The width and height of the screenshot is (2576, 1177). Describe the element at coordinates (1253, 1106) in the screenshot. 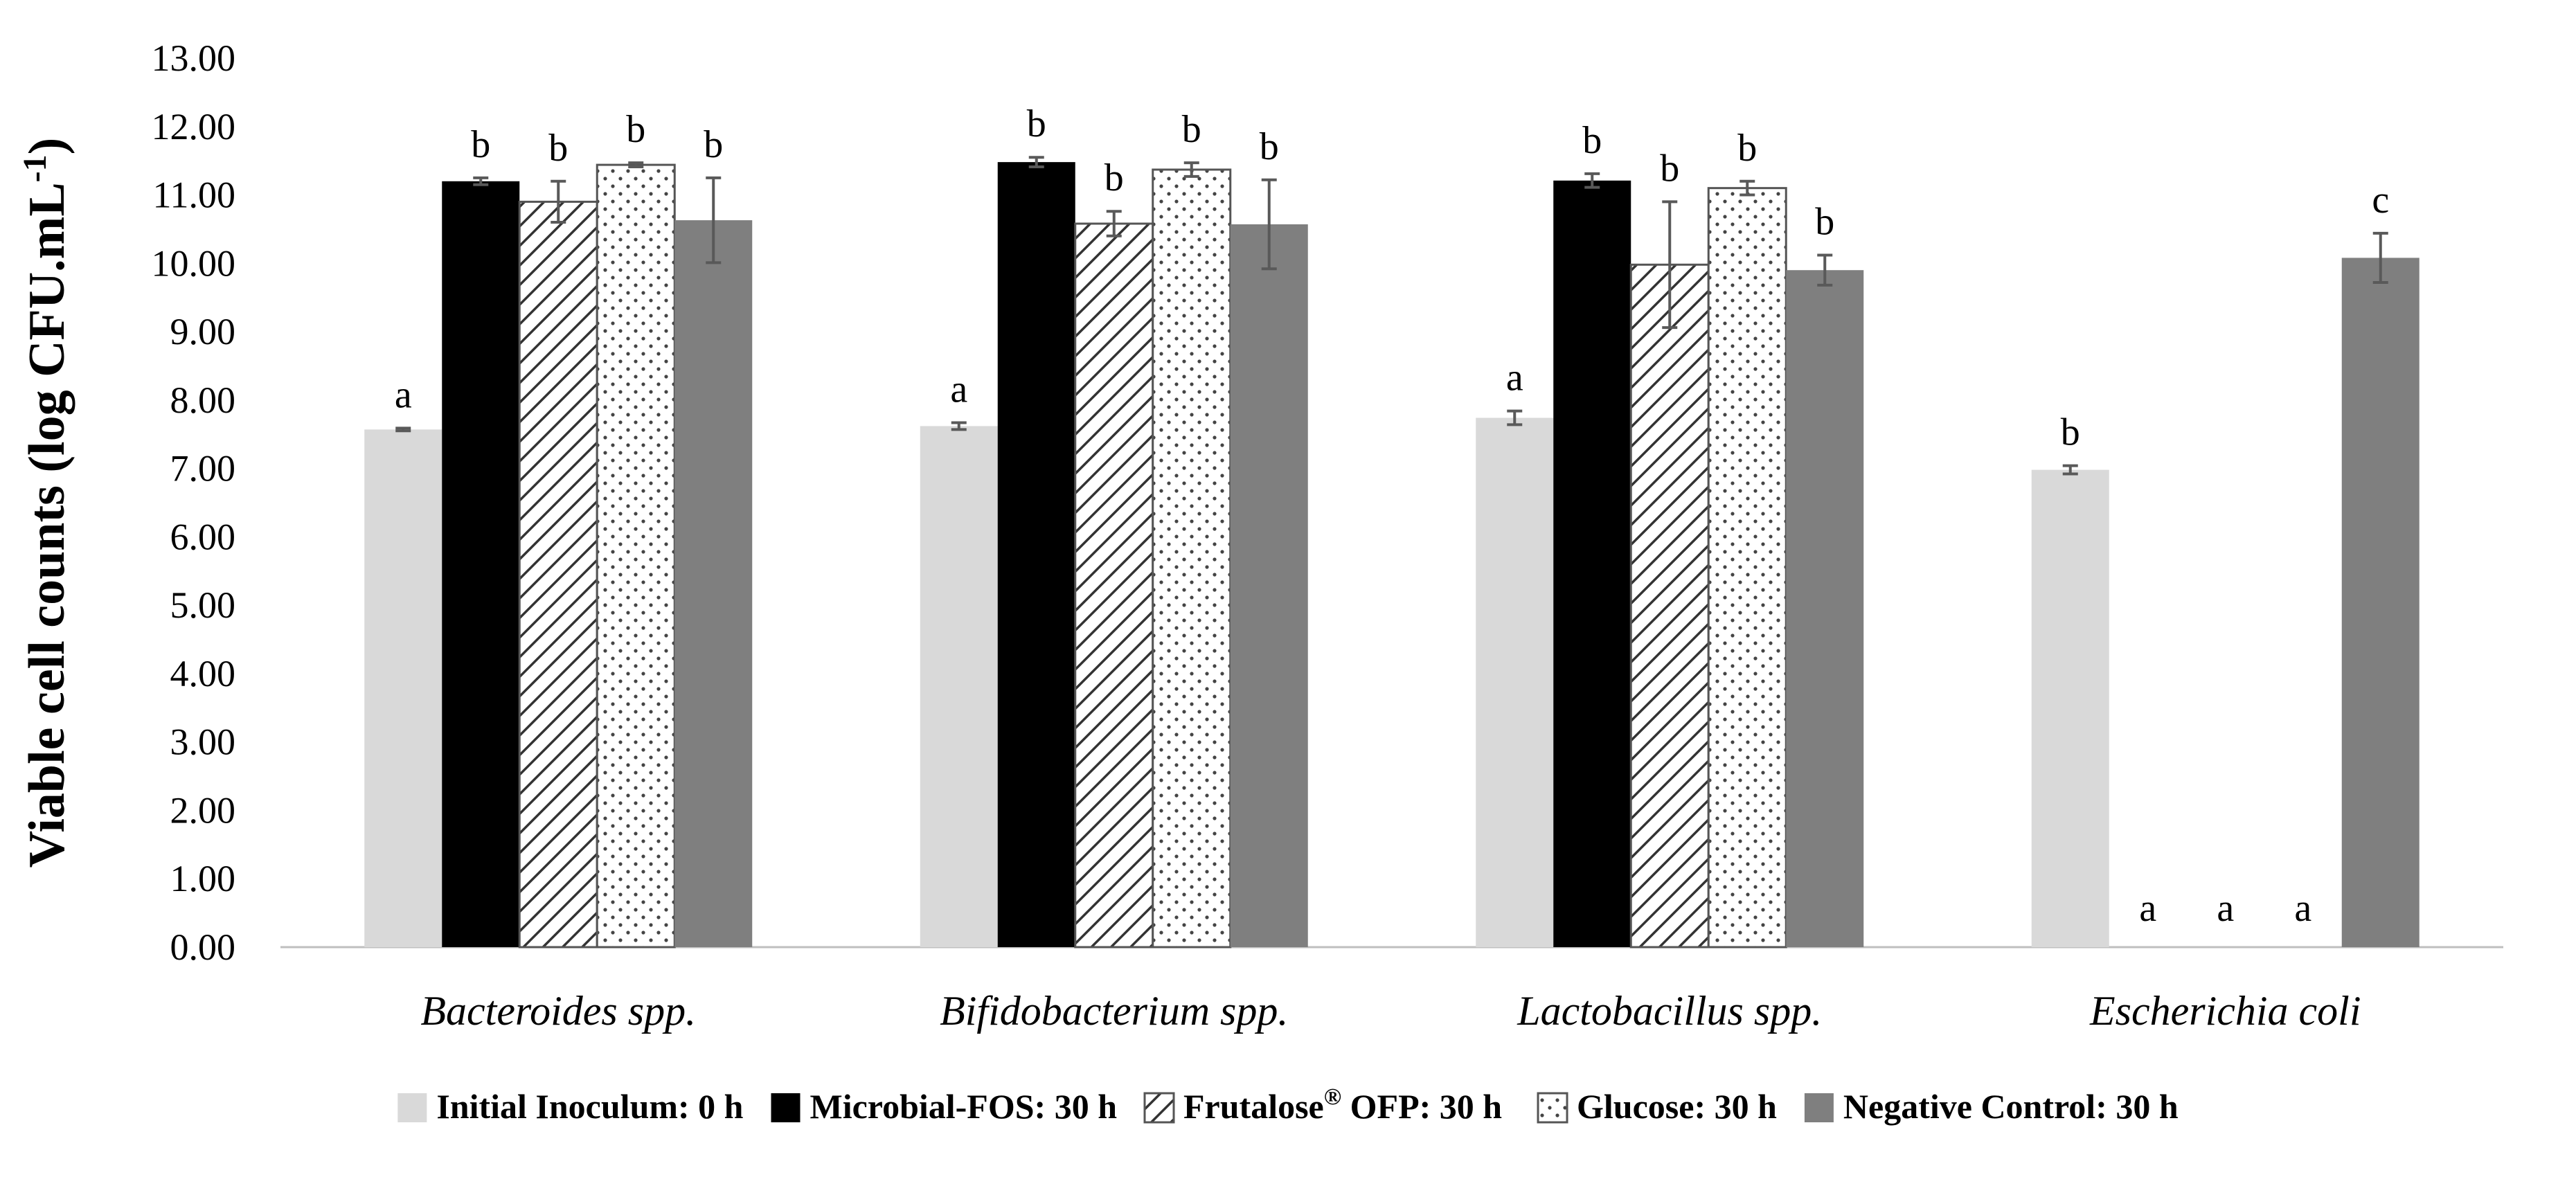

I see `legend-label-text: Frutalose` at that location.